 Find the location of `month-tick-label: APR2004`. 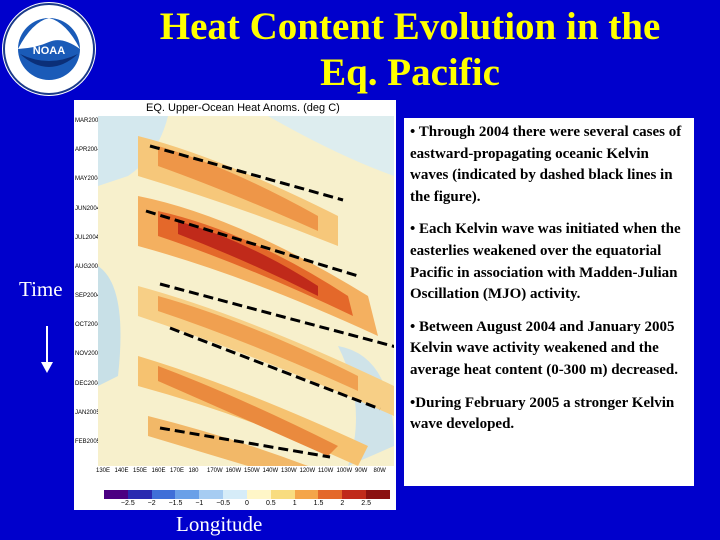

month-tick-label: APR2004 is located at coordinates (88, 150).